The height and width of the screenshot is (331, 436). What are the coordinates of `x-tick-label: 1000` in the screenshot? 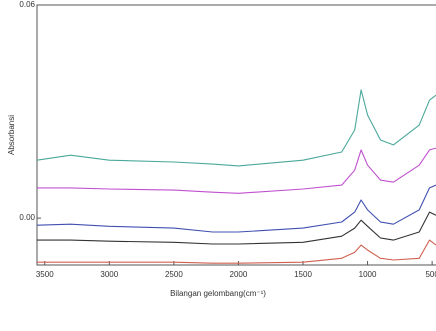 It's located at (368, 274).